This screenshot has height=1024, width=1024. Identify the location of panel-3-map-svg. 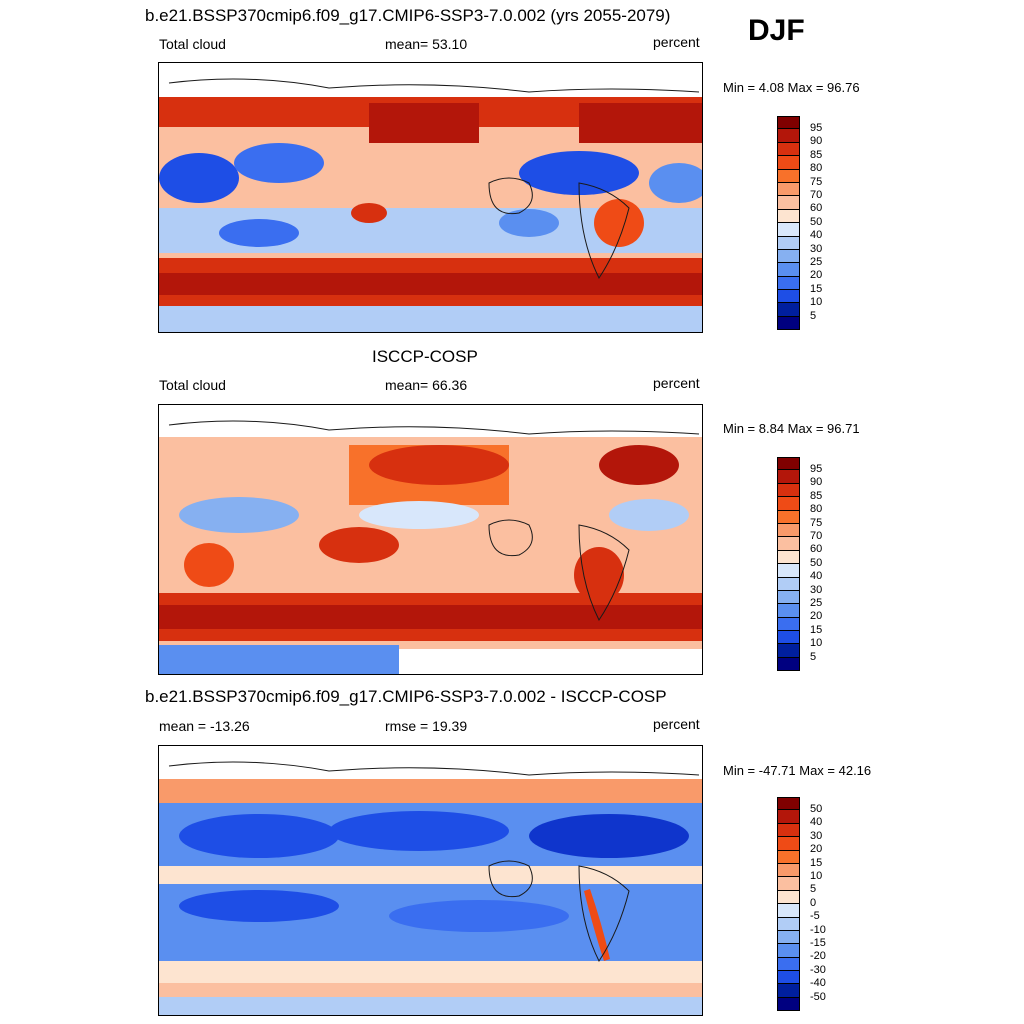
(430, 880).